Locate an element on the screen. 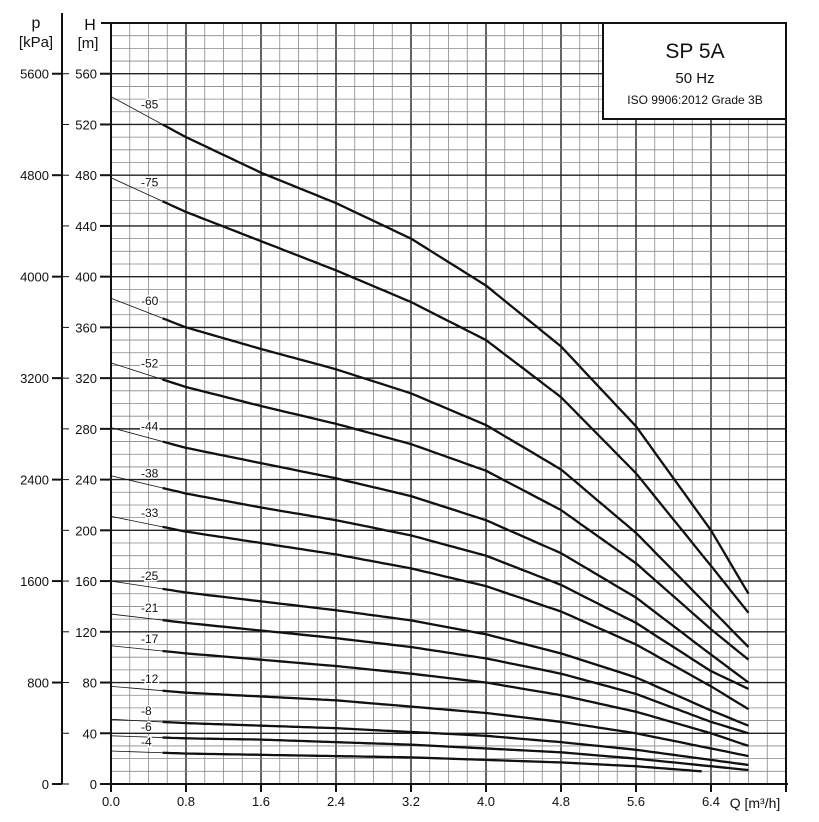 This screenshot has height=822, width=819. h-tick-label: 200 is located at coordinates (86, 530).